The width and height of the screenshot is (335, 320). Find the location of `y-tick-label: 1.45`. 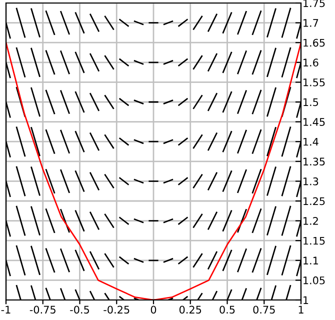

y-tick-label: 1.45 is located at coordinates (314, 122).